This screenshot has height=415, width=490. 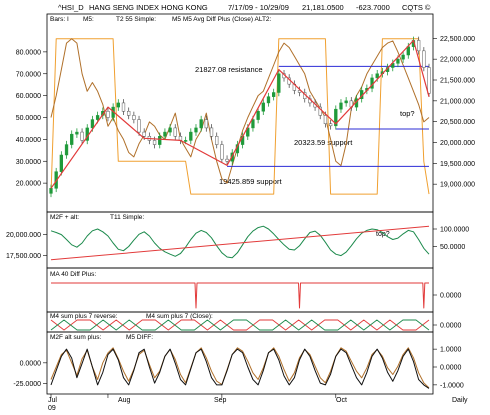 I want to click on momentum-right-tick-label: 50.0000, so click(x=452, y=247).